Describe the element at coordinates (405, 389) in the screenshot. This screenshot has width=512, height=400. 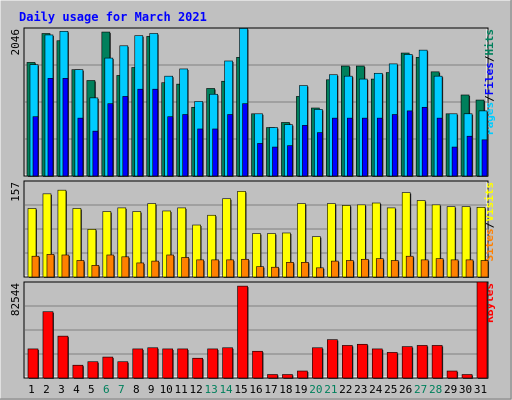
I see `x-tick-label: 26` at that location.